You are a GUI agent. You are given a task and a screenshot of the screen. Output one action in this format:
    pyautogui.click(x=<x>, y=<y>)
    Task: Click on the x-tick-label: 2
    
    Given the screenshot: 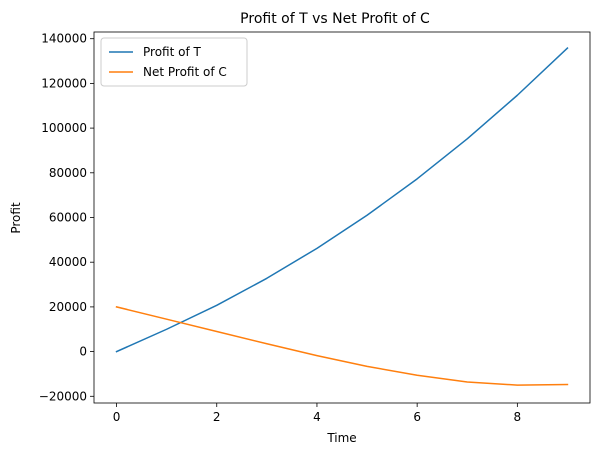 What is the action you would take?
    pyautogui.click(x=217, y=417)
    